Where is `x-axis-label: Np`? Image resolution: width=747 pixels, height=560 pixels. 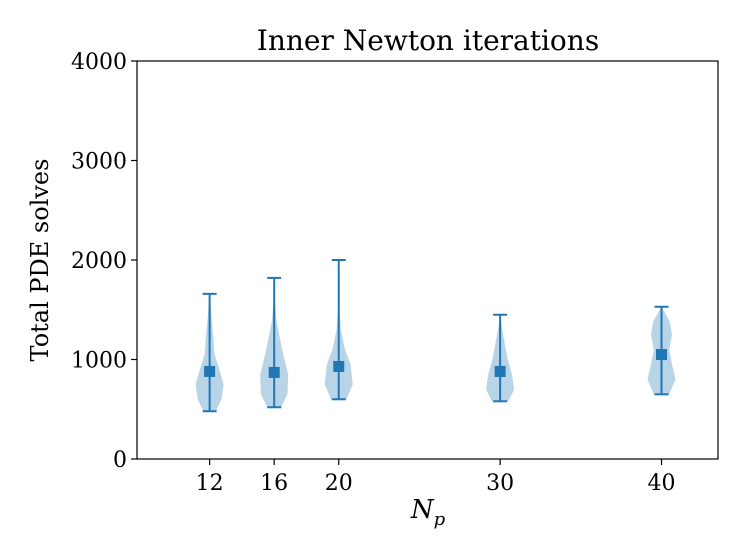
x-axis-label: Np is located at coordinates (428, 512).